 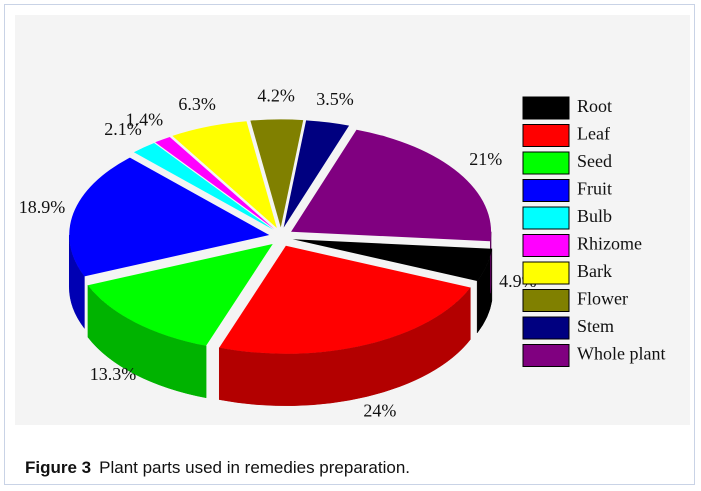 I want to click on caption-label: Figure 3, so click(x=58, y=467).